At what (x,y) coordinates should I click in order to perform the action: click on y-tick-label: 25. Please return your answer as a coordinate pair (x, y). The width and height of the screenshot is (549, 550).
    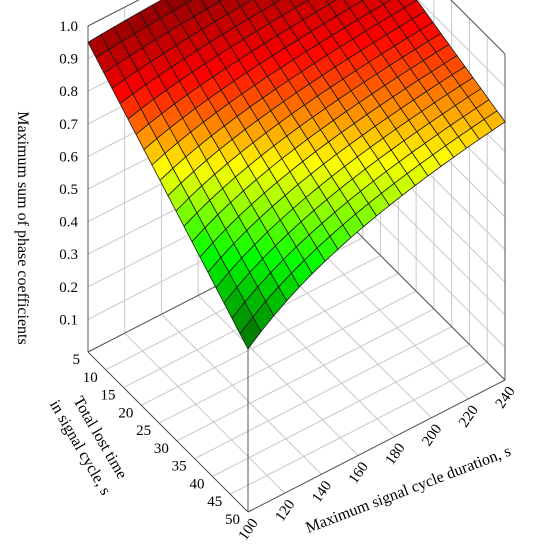
    Looking at the image, I should click on (143, 431).